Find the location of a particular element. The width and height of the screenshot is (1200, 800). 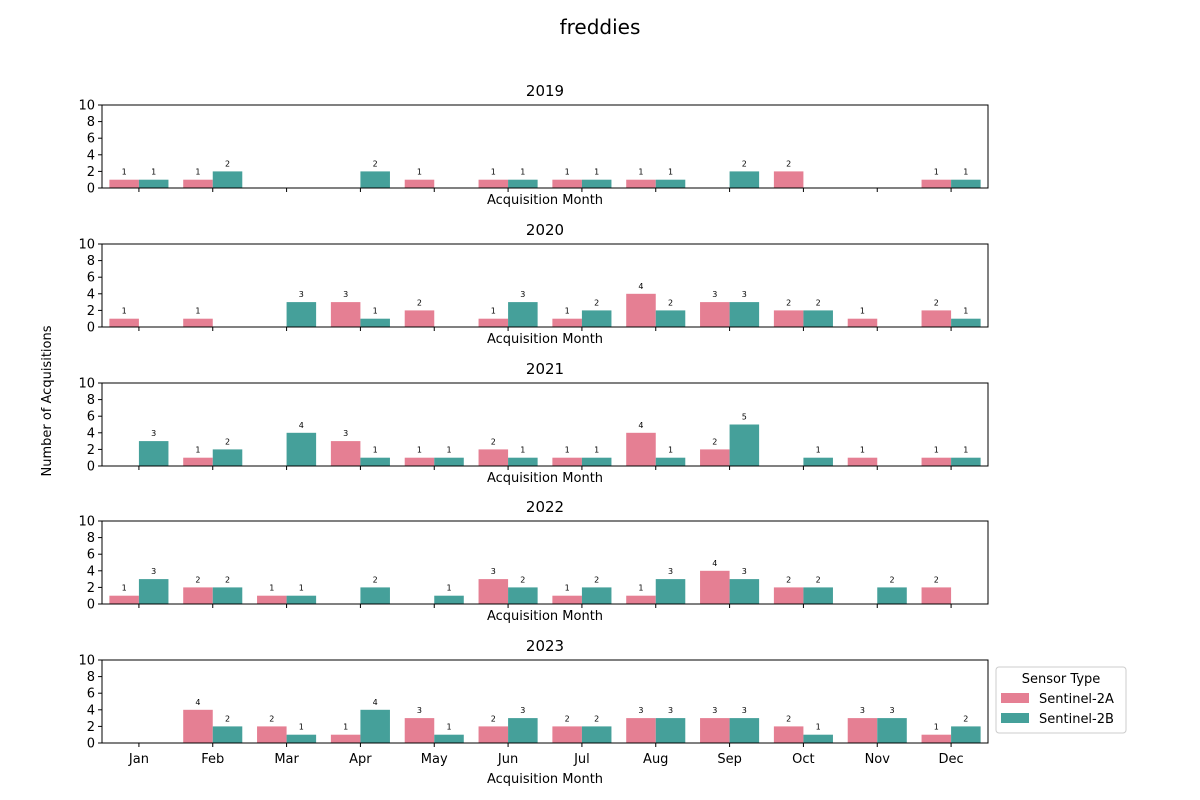

legend-swatch is located at coordinates (1015, 718).